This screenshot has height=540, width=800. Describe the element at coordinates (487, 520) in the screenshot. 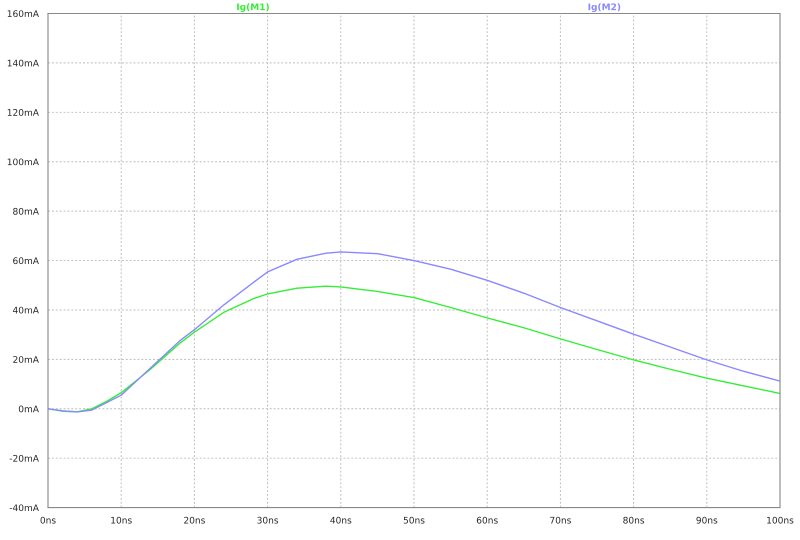

I see `x-tick-label: 60ns` at that location.